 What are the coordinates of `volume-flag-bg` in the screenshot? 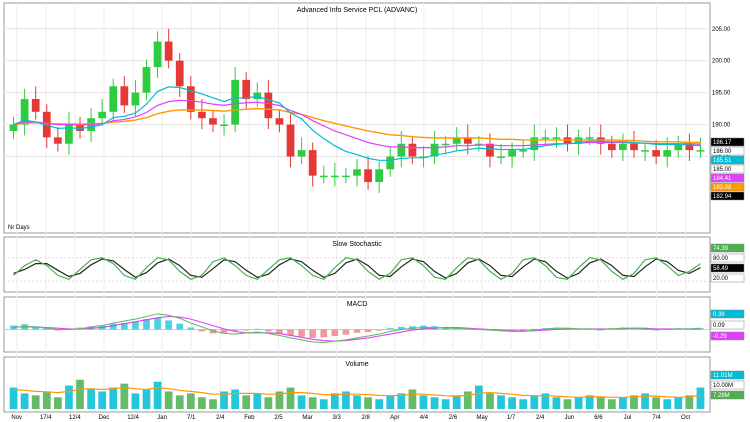 It's located at (727, 385).